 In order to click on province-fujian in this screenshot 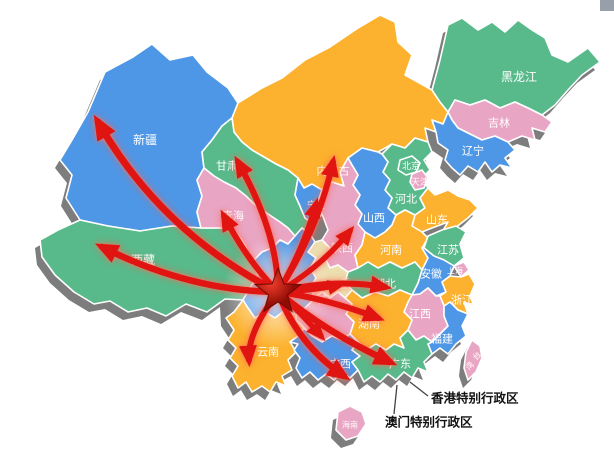, I will do `click(448, 328)`.